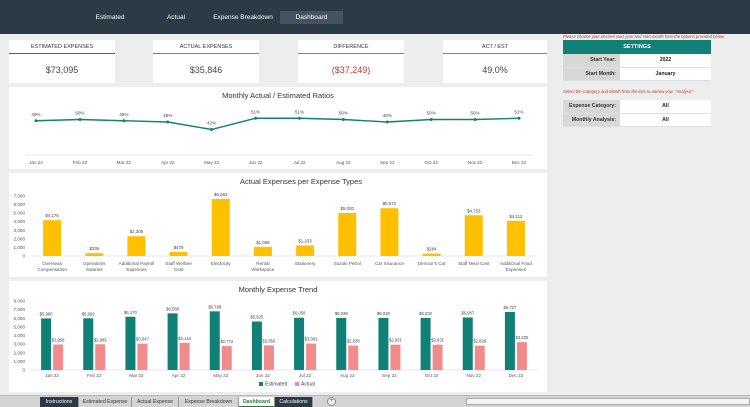 The height and width of the screenshot is (407, 750). What do you see at coordinates (46, 313) in the screenshot?
I see `bar-data-label: $5,980` at bounding box center [46, 313].